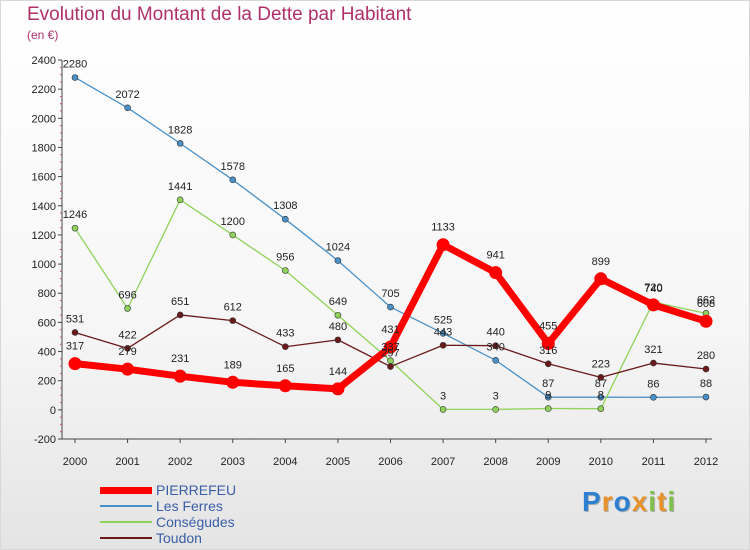  I want to click on y-tick-label: 1200, so click(44, 236).